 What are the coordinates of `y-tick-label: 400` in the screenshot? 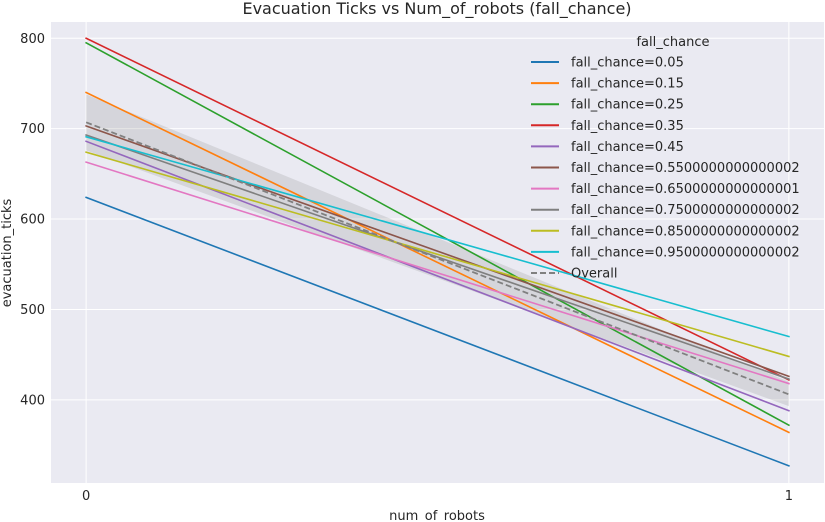 It's located at (32, 400).